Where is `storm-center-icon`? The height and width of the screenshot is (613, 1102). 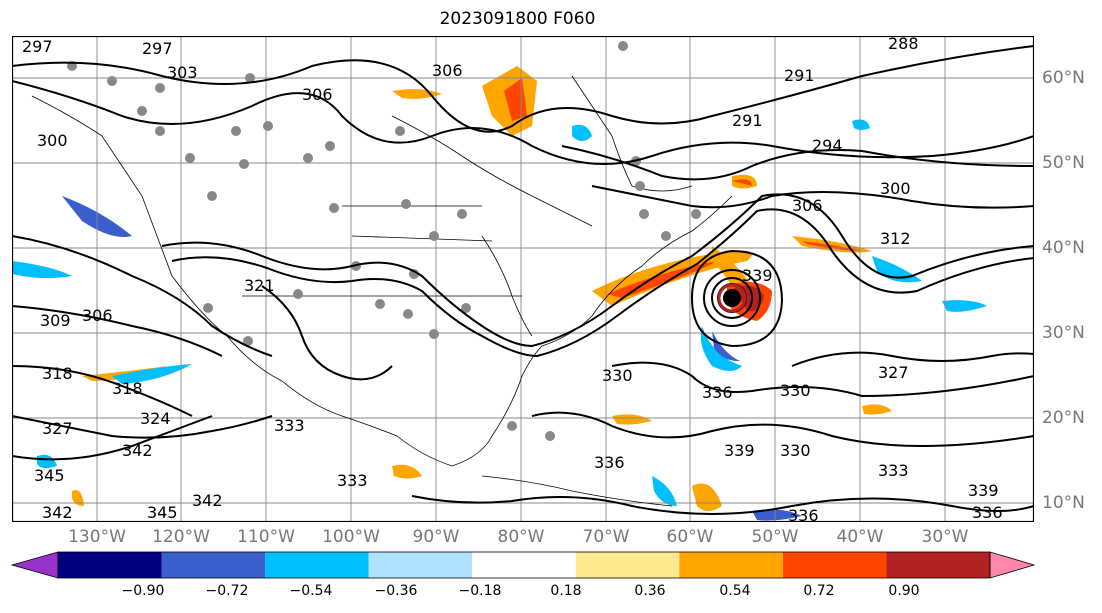
storm-center-icon is located at coordinates (732, 298).